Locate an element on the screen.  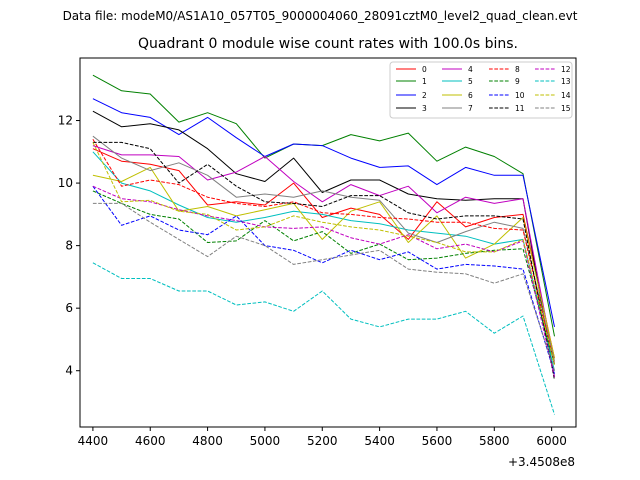
x-tick-label: 4400 is located at coordinates (93, 441).